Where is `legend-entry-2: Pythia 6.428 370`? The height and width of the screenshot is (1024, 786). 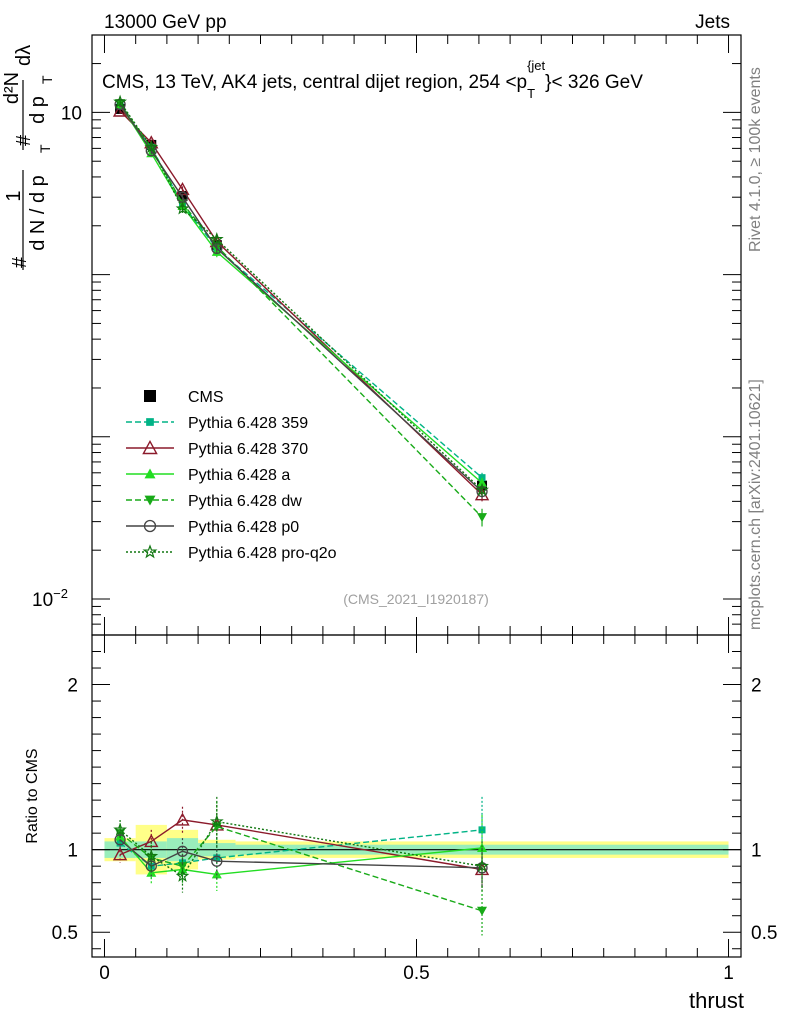
legend-entry-2: Pythia 6.428 370 is located at coordinates (217, 448).